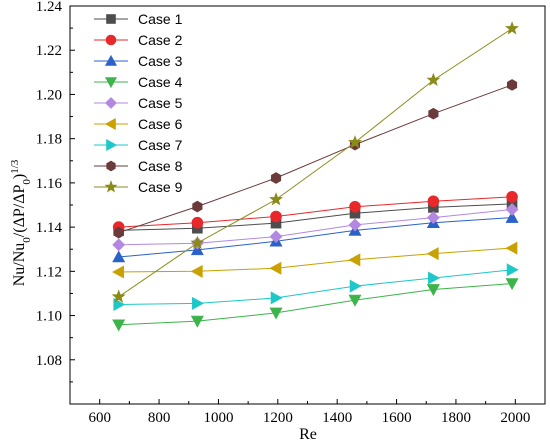  Describe the element at coordinates (49, 317) in the screenshot. I see `y-tick-label: 1.10` at that location.